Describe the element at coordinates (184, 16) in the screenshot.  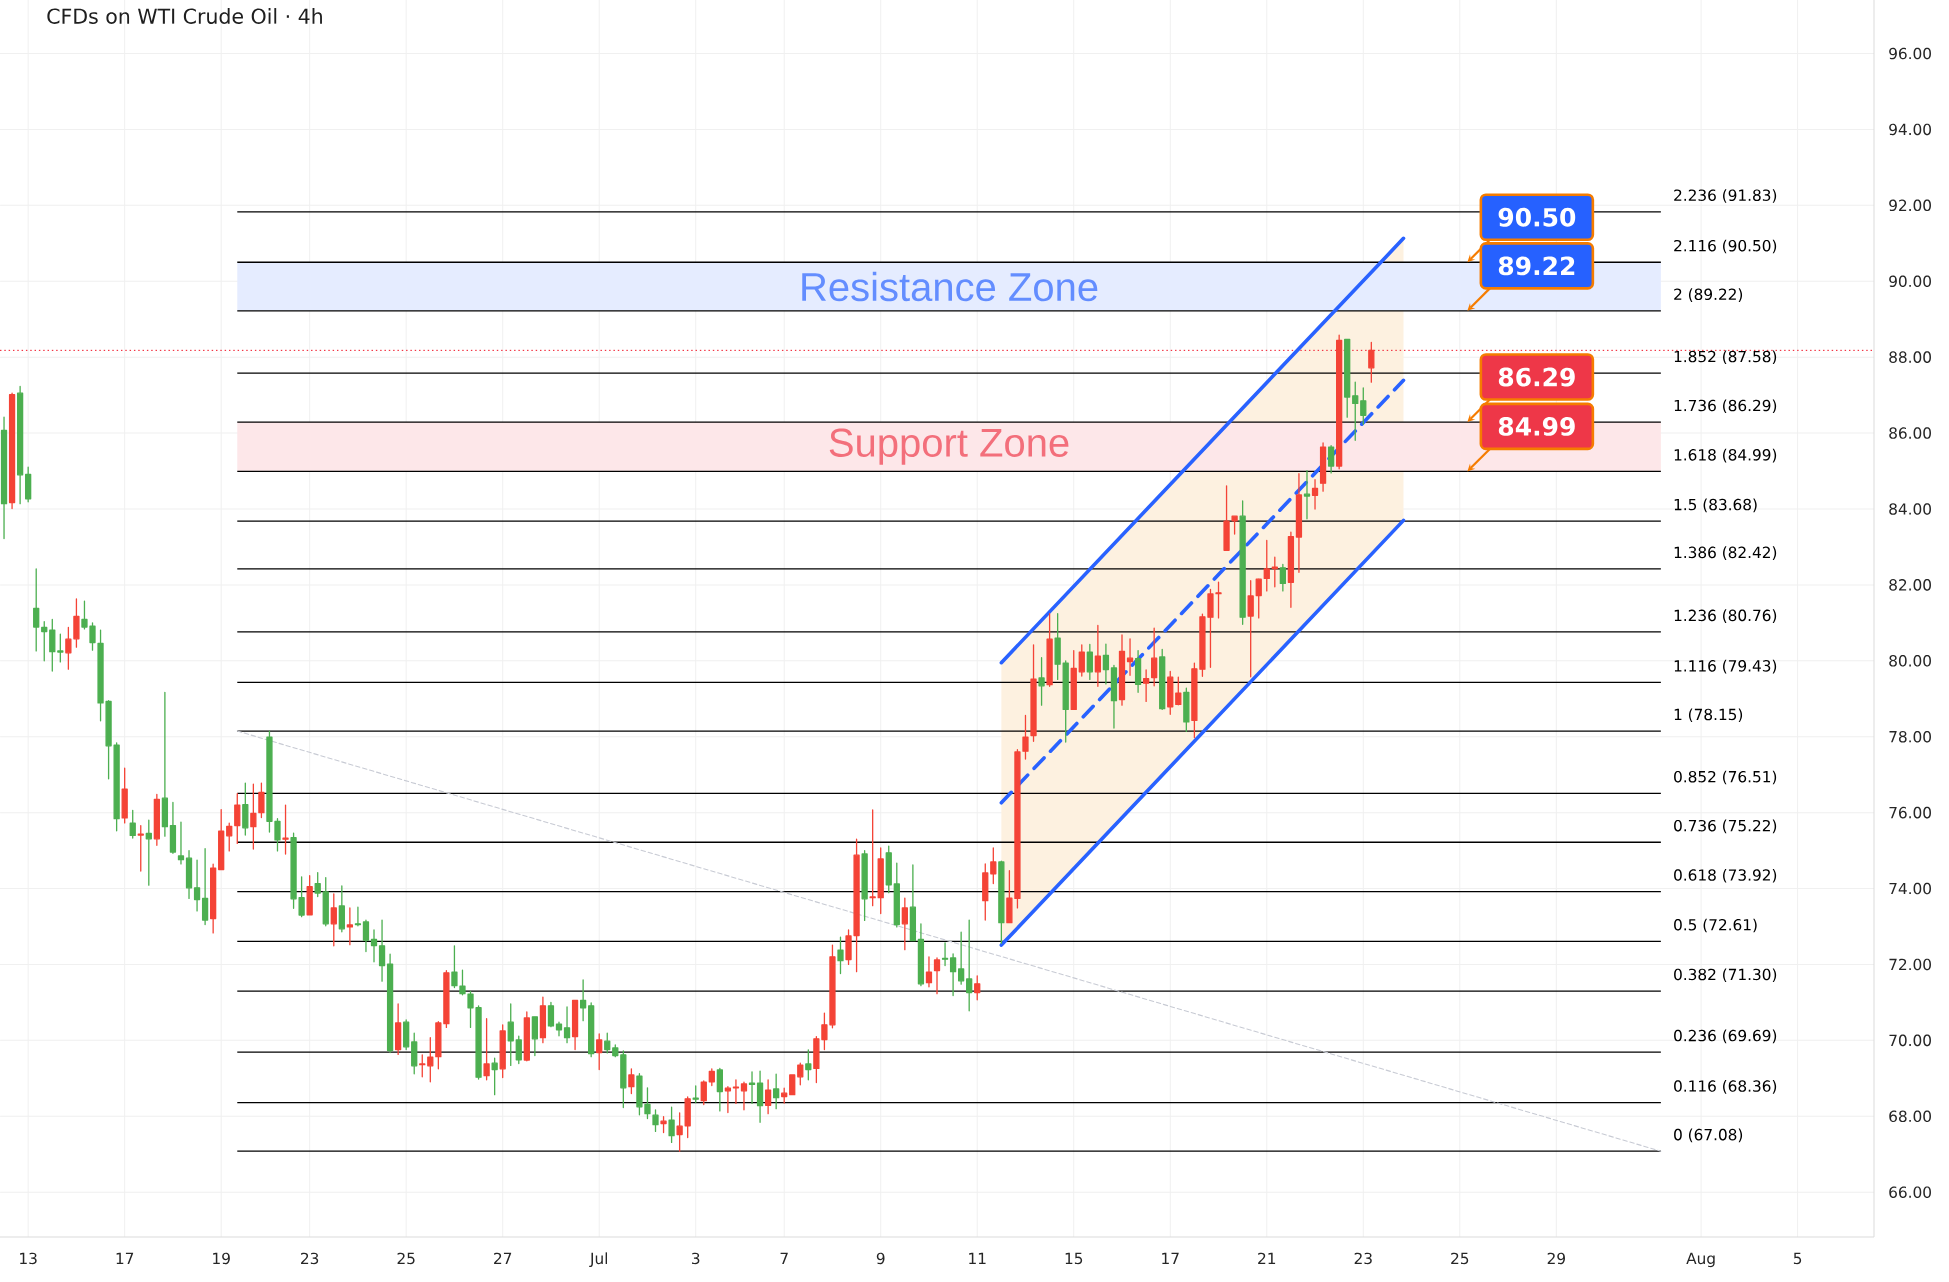
I see `chart-title: CFDs on WTI Crude Oil · 4h` at that location.